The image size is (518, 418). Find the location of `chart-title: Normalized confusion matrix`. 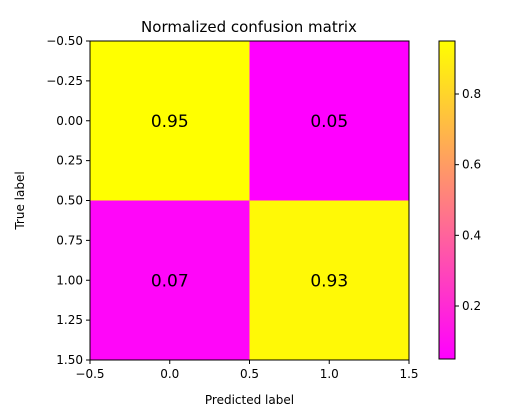

chart-title: Normalized confusion matrix is located at coordinates (249, 27).